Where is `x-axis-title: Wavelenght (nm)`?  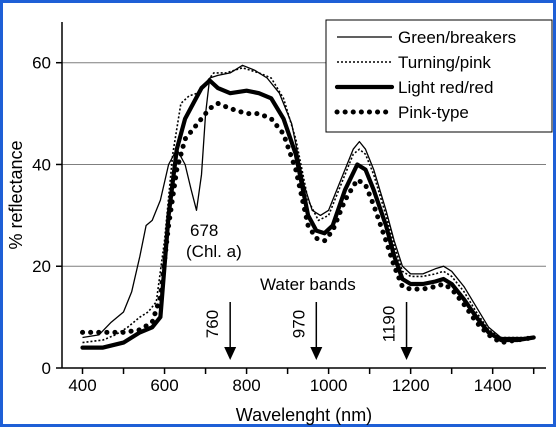
x-axis-title: Wavelenght (nm) is located at coordinates (304, 415).